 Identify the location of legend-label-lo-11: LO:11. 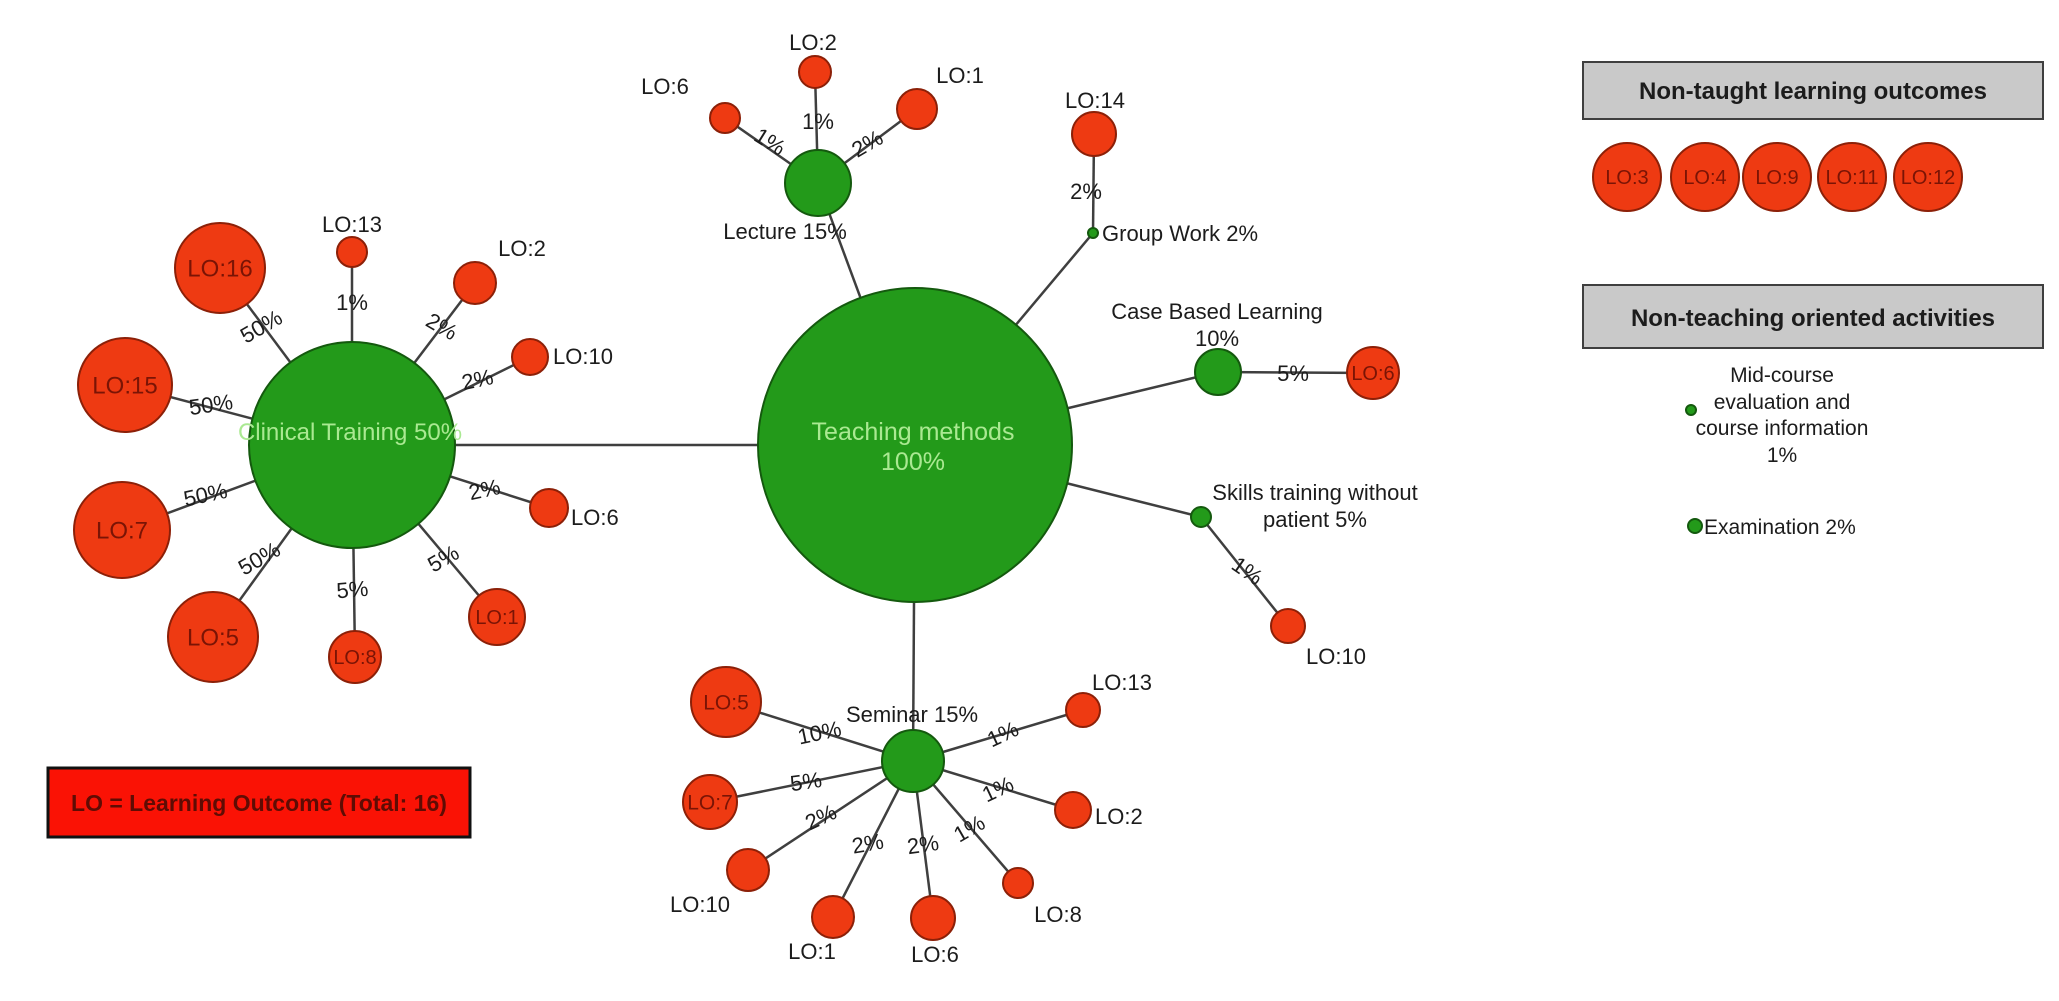
(1852, 178).